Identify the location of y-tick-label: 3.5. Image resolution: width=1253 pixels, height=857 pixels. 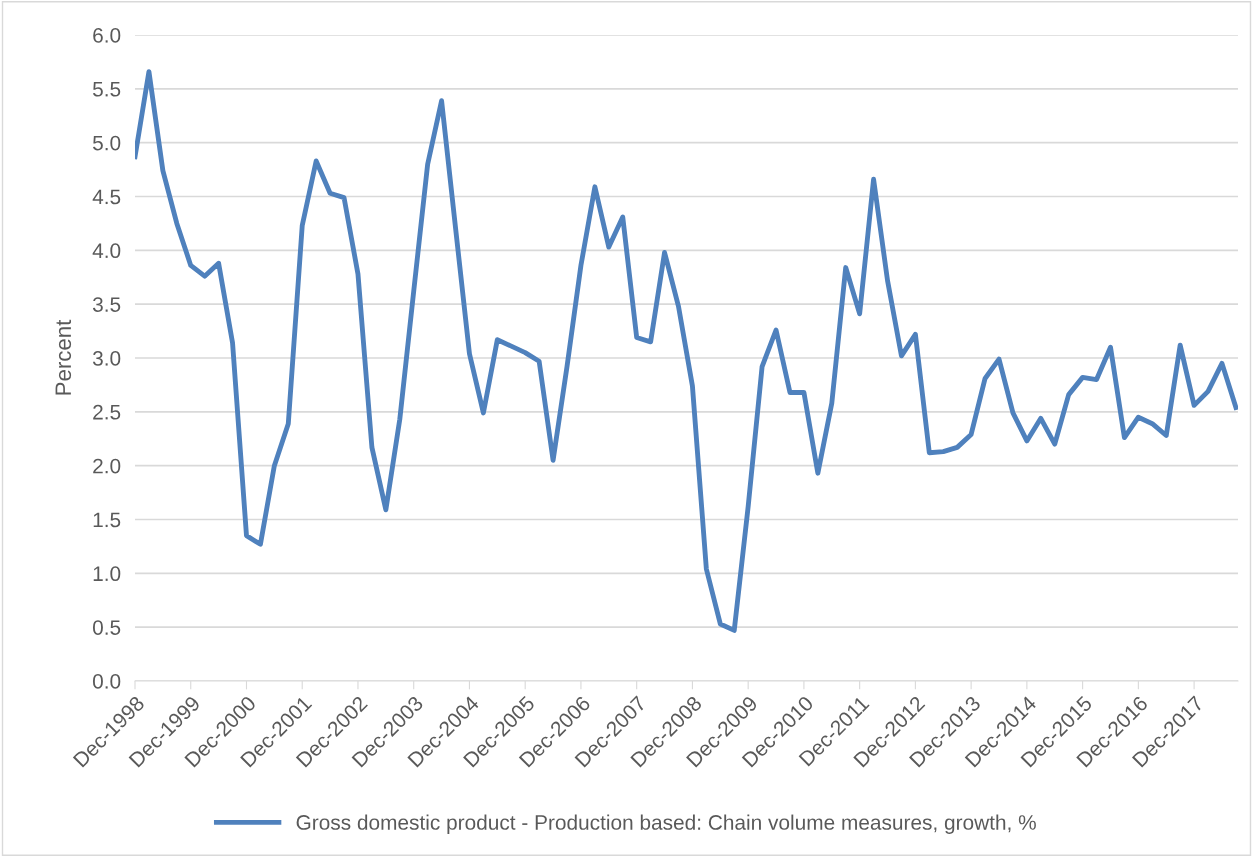
(106, 304).